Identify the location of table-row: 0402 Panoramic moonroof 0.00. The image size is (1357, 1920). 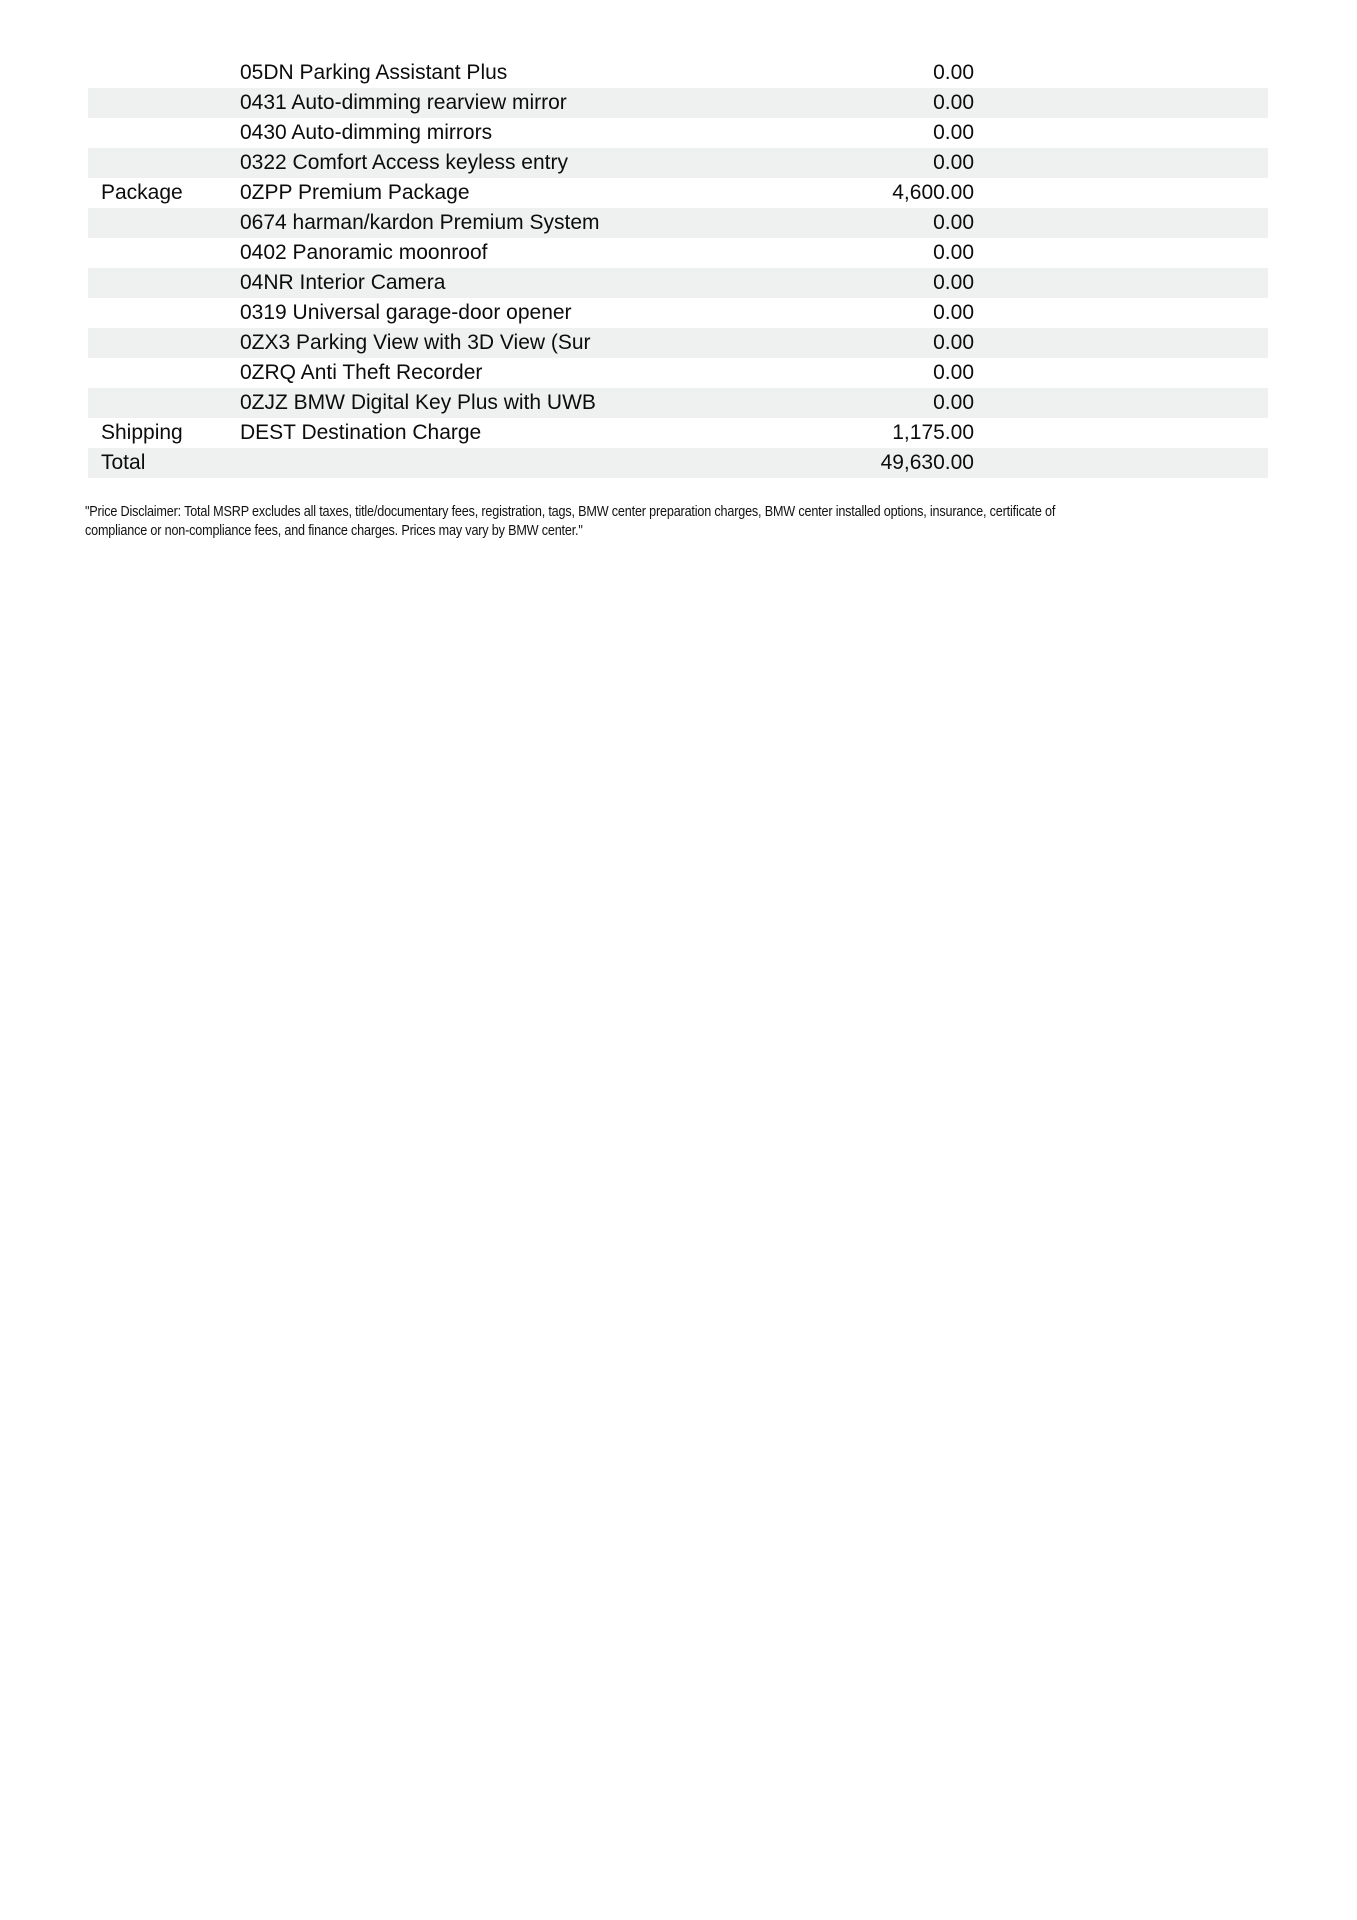
(678, 253).